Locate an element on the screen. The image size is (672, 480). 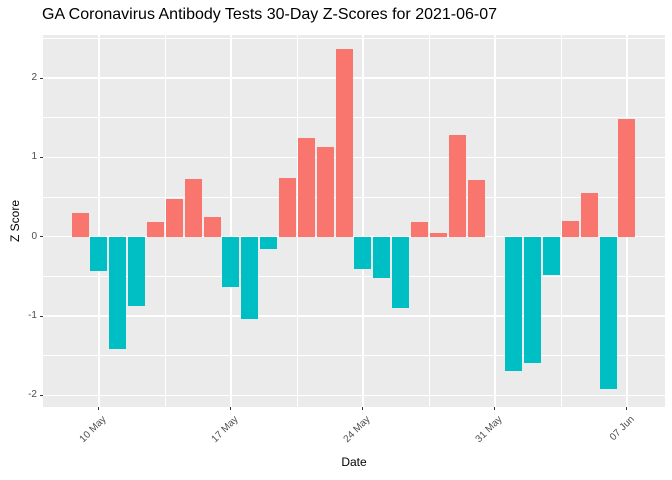
x-tick-label: 31 May is located at coordinates (489, 429).